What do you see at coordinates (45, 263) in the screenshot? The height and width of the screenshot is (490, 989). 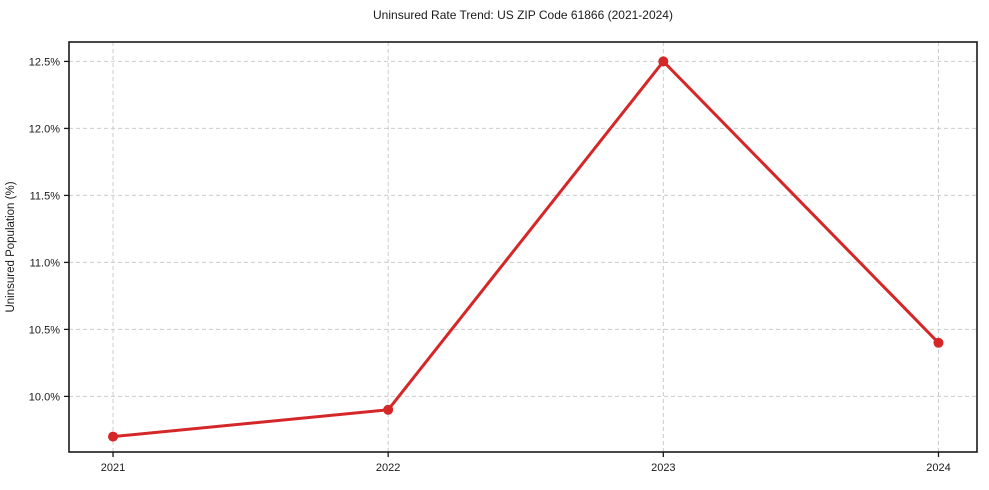 I see `y-tick-label: 11.0%` at bounding box center [45, 263].